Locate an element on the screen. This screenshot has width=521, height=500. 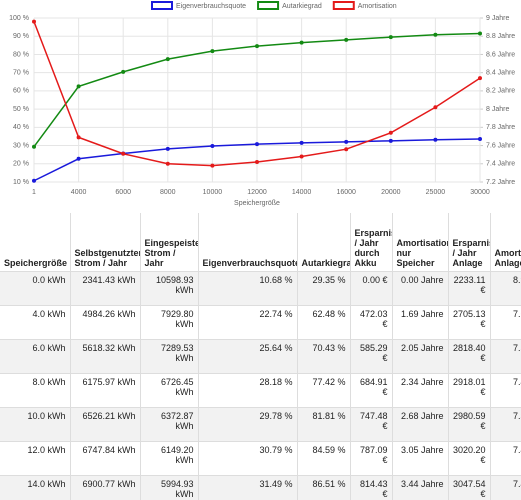
table-cell: 2918.01 € is located at coordinates (469, 390).